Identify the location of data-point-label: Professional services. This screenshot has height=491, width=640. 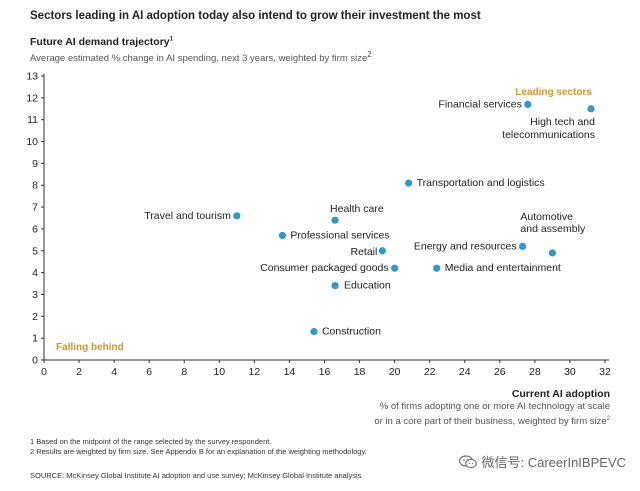
(339, 235).